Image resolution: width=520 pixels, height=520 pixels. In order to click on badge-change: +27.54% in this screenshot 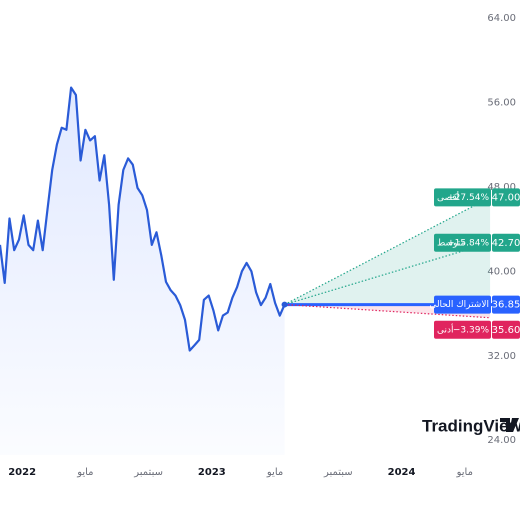, I will do `click(468, 198)`.